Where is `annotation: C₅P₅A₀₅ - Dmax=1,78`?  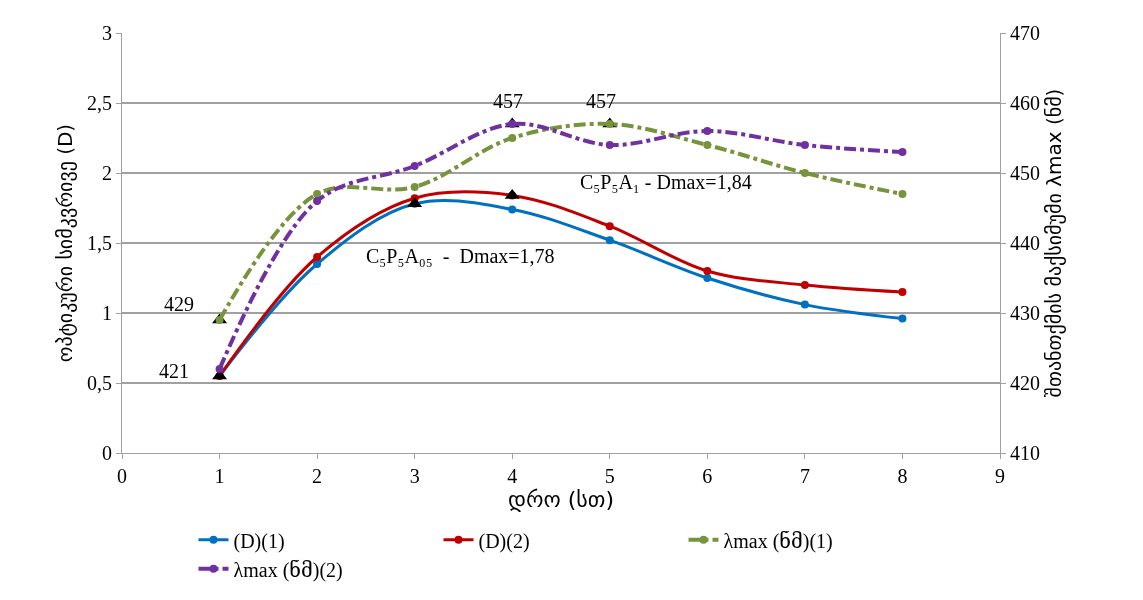 annotation: C₅P₅A₀₅ - Dmax=1,78 is located at coordinates (460, 256).